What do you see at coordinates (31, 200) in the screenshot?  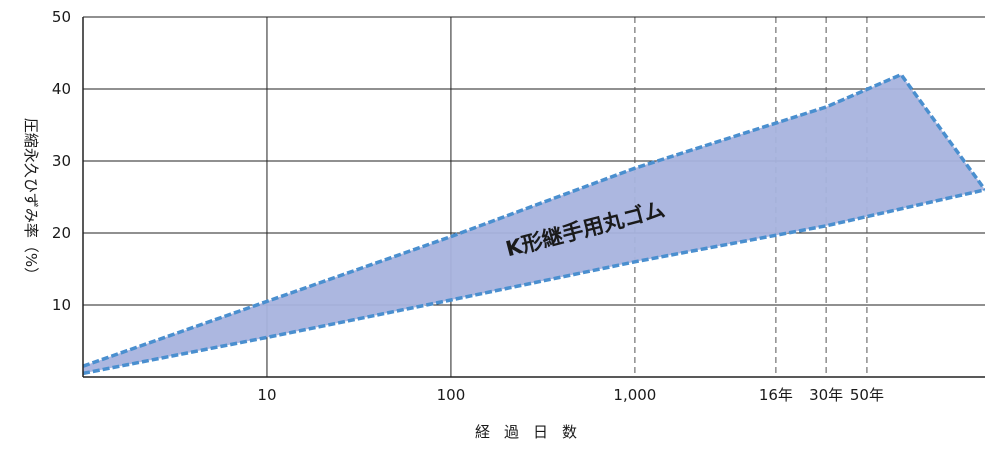 I see `y-axis-label: 圧縮永久ひずみ率（%）` at bounding box center [31, 200].